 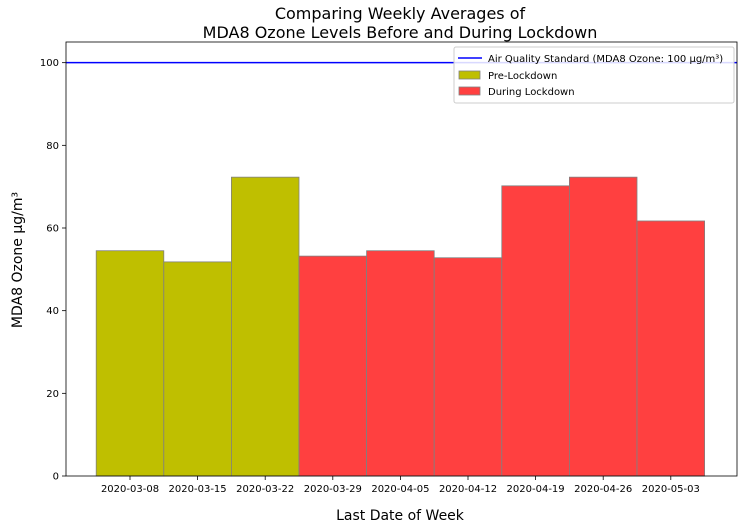 What do you see at coordinates (198, 489) in the screenshot?
I see `x-tick-label-2020-03-15: 2020-03-15` at bounding box center [198, 489].